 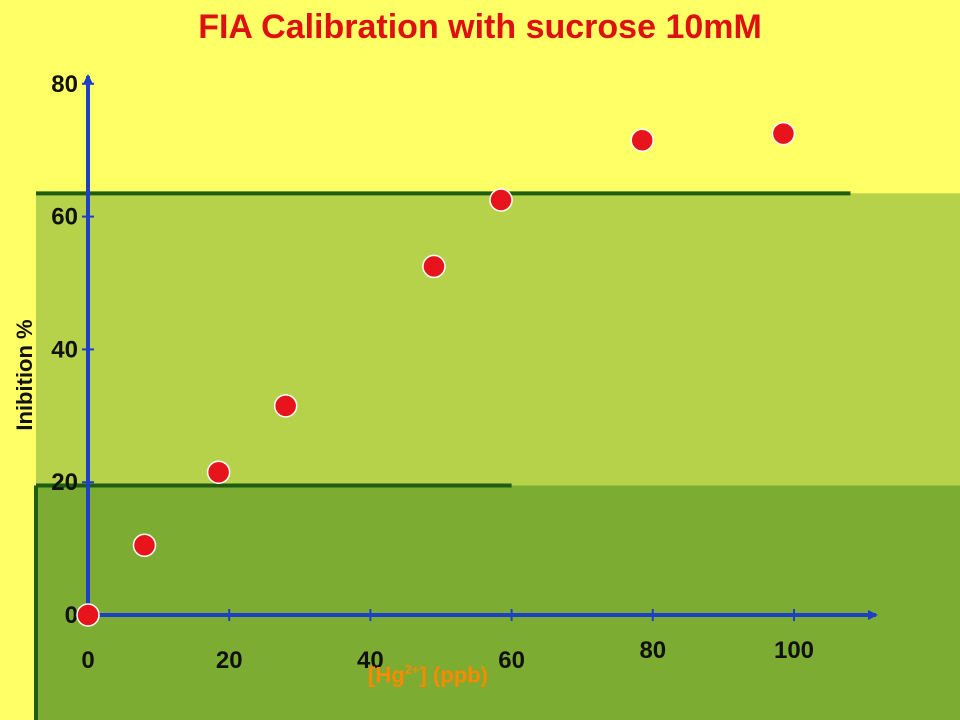 What do you see at coordinates (87, 660) in the screenshot?
I see `x-tick-label: 0` at bounding box center [87, 660].